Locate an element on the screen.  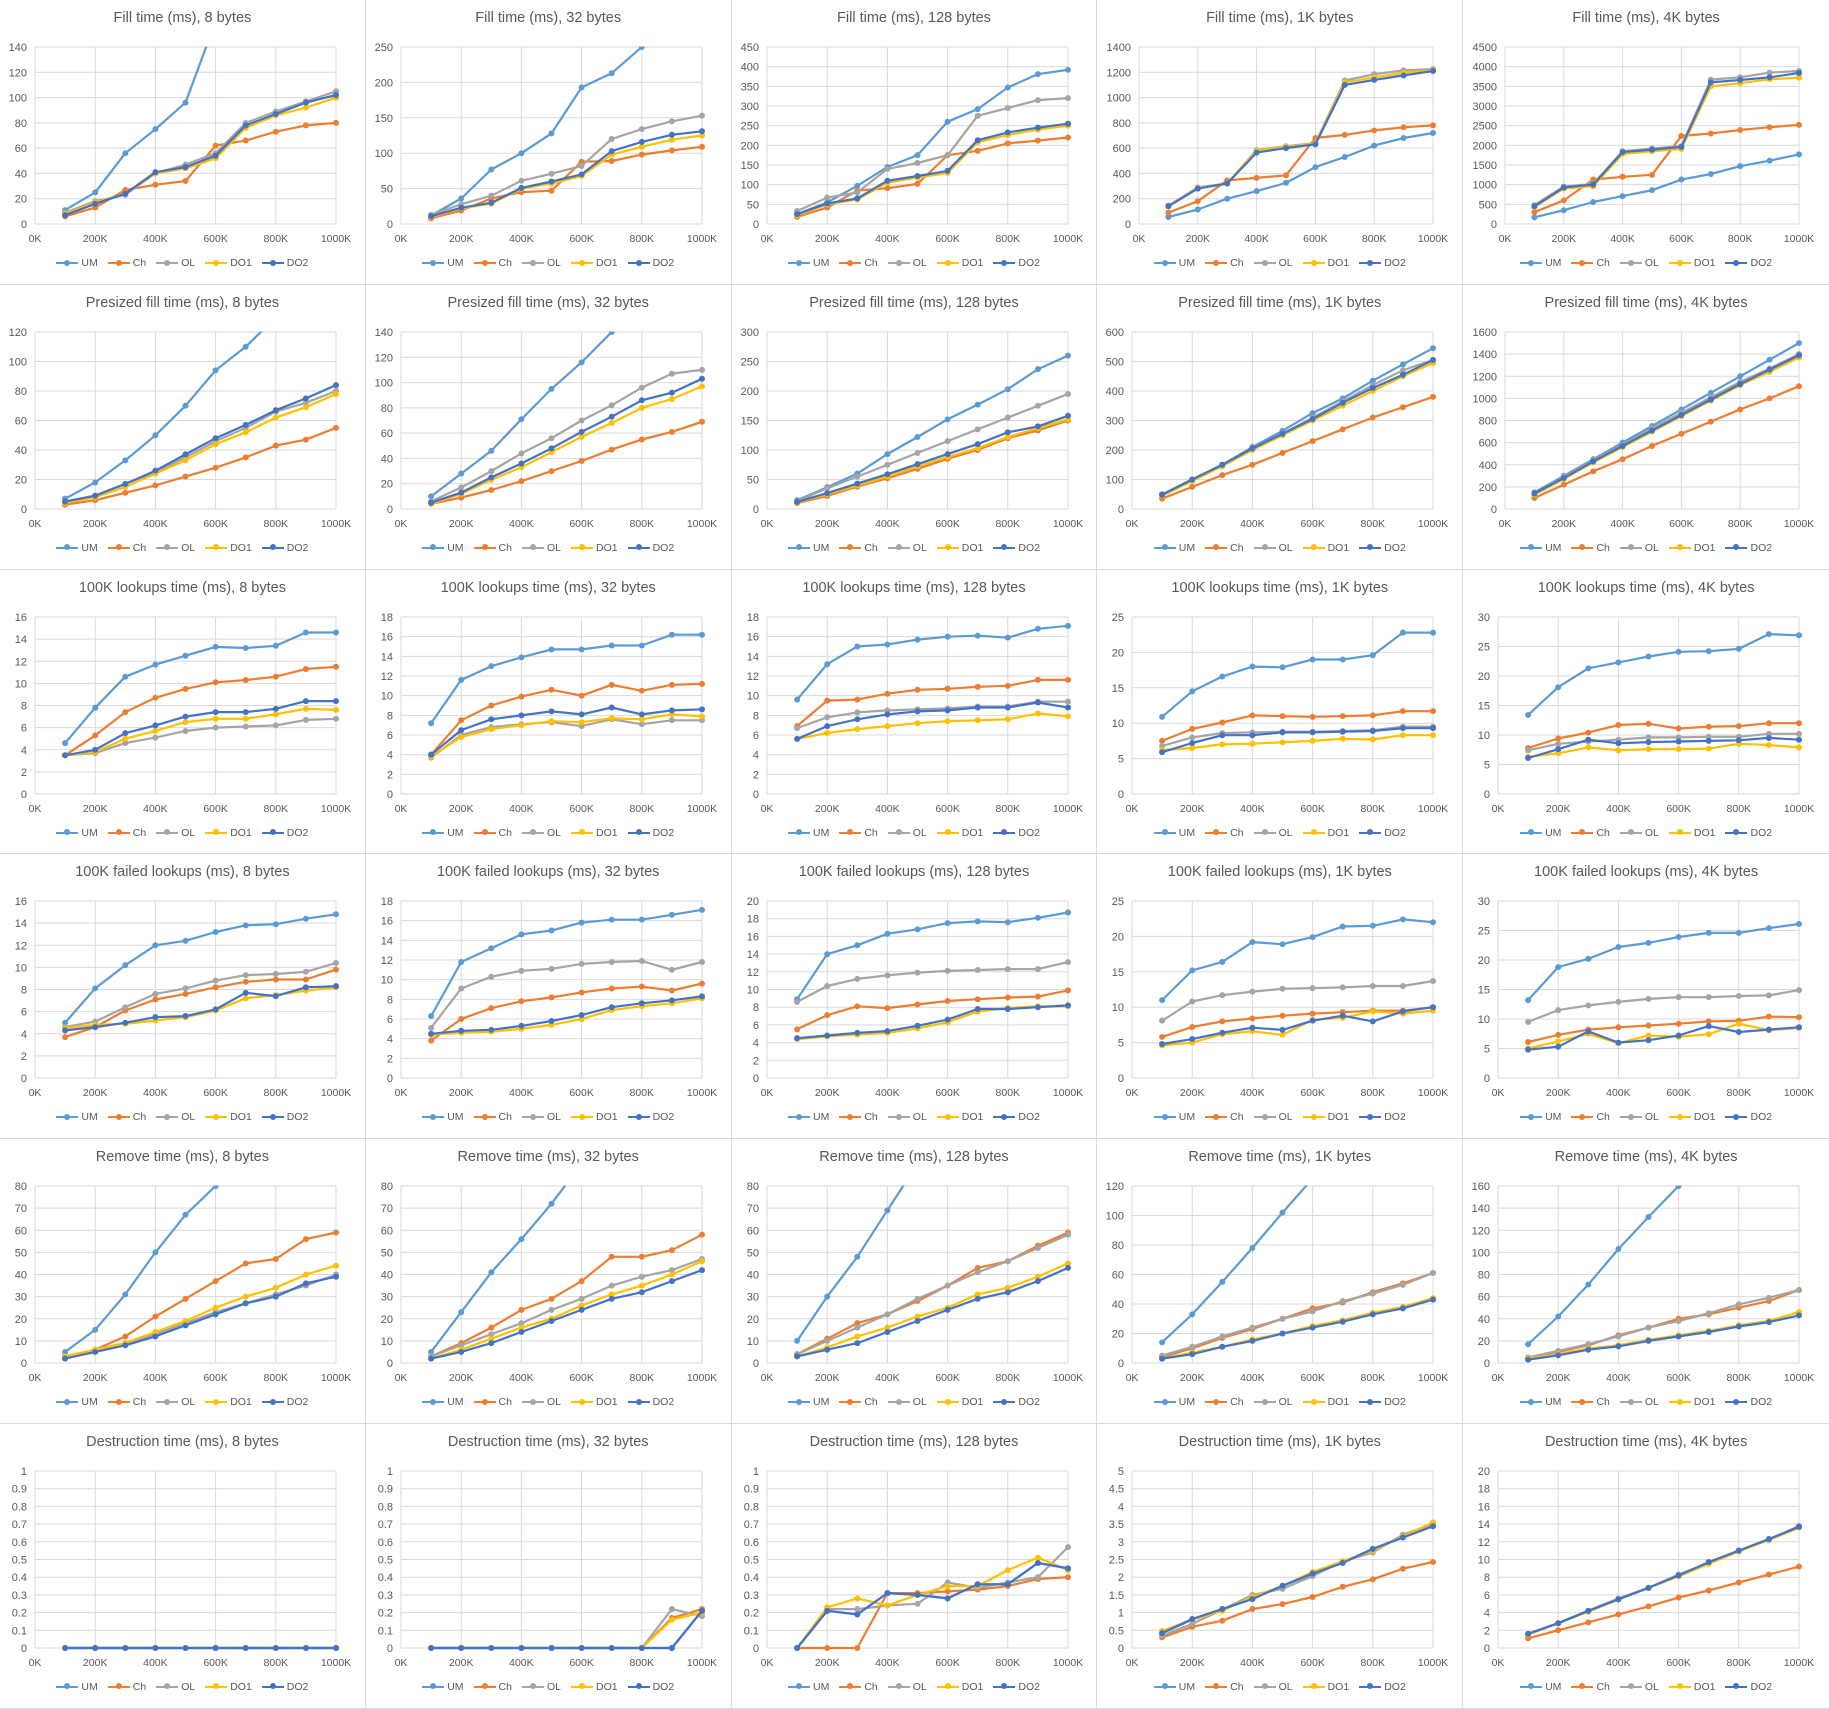
x-tick-label: 400K is located at coordinates (521, 239).